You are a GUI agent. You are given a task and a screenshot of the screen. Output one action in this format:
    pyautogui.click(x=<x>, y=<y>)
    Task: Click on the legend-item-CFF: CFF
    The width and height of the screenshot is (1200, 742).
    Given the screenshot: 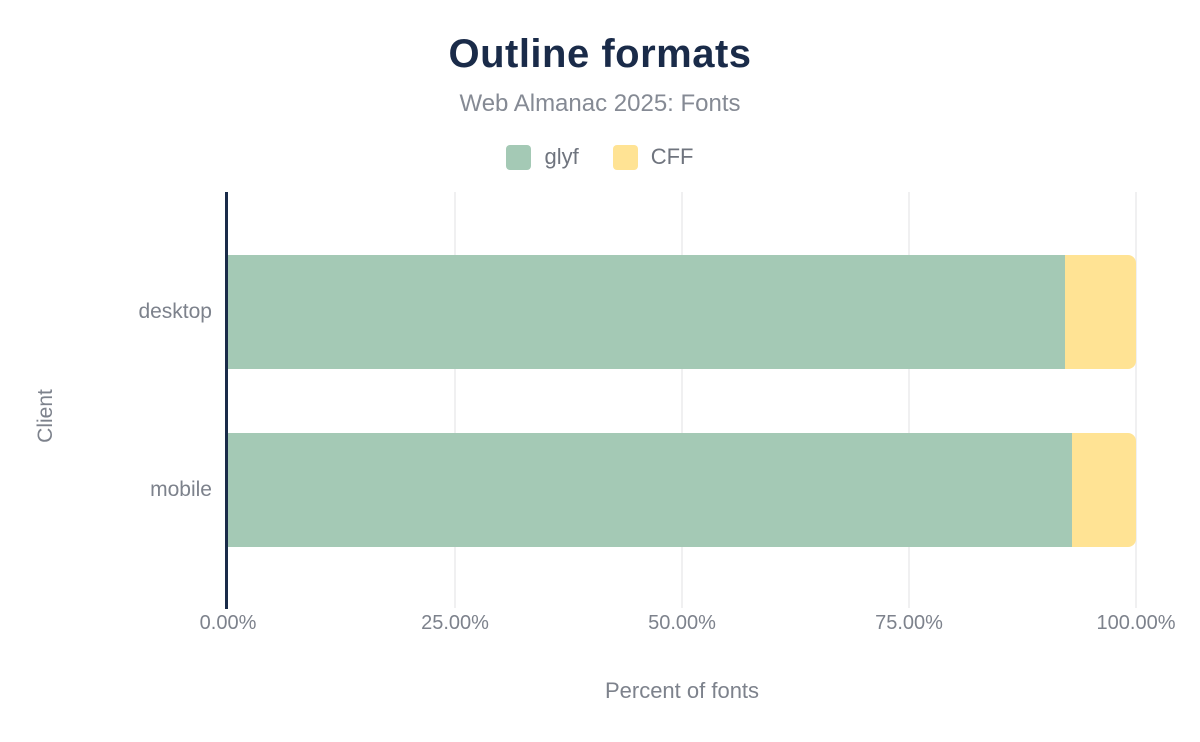 What is the action you would take?
    pyautogui.click(x=653, y=157)
    